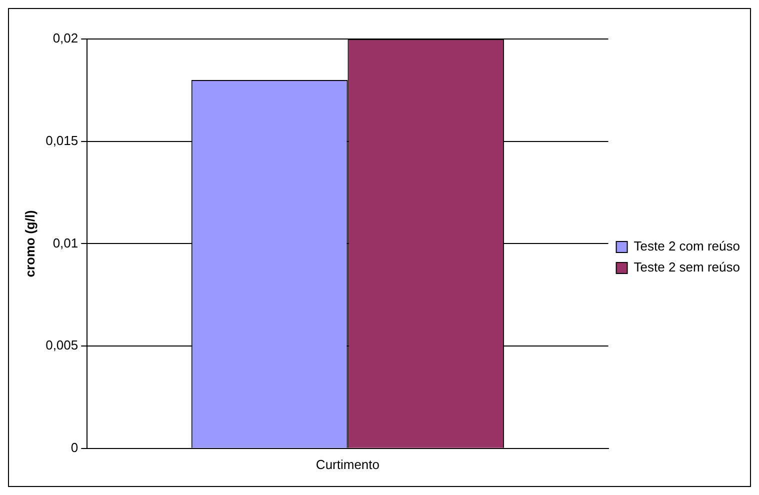 The width and height of the screenshot is (759, 495). I want to click on y-axis-title: cromo (g/l), so click(30, 244).